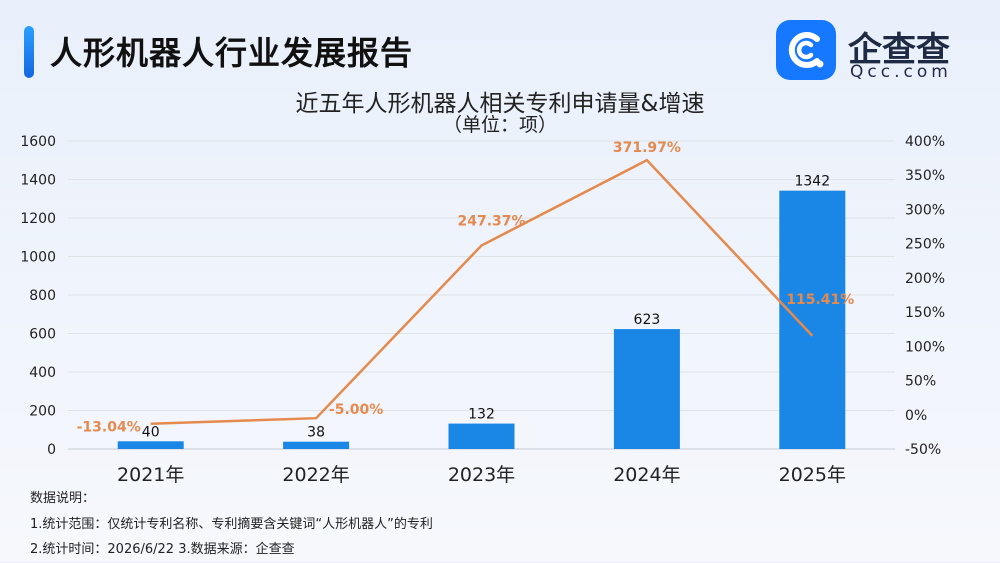 This screenshot has height=563, width=1000. Describe the element at coordinates (42, 335) in the screenshot. I see `left-tick-label: 600` at that location.